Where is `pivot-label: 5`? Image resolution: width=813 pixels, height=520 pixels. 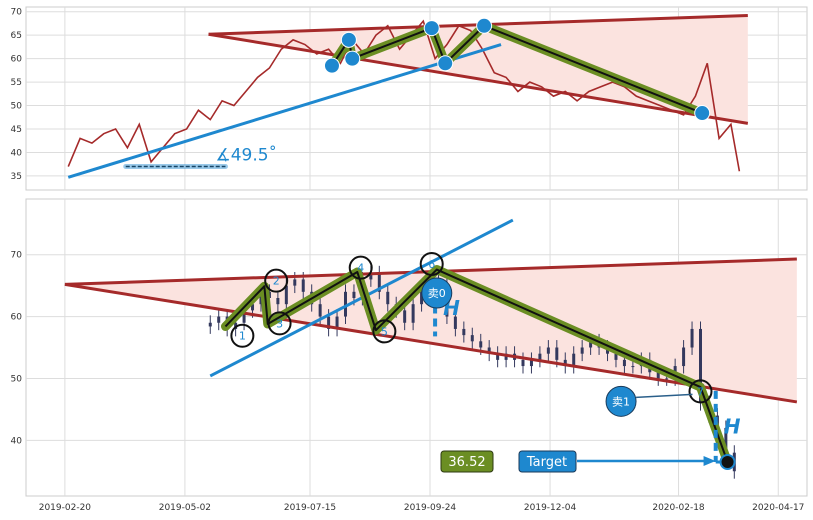 pivot-label: 5 is located at coordinates (384, 331).